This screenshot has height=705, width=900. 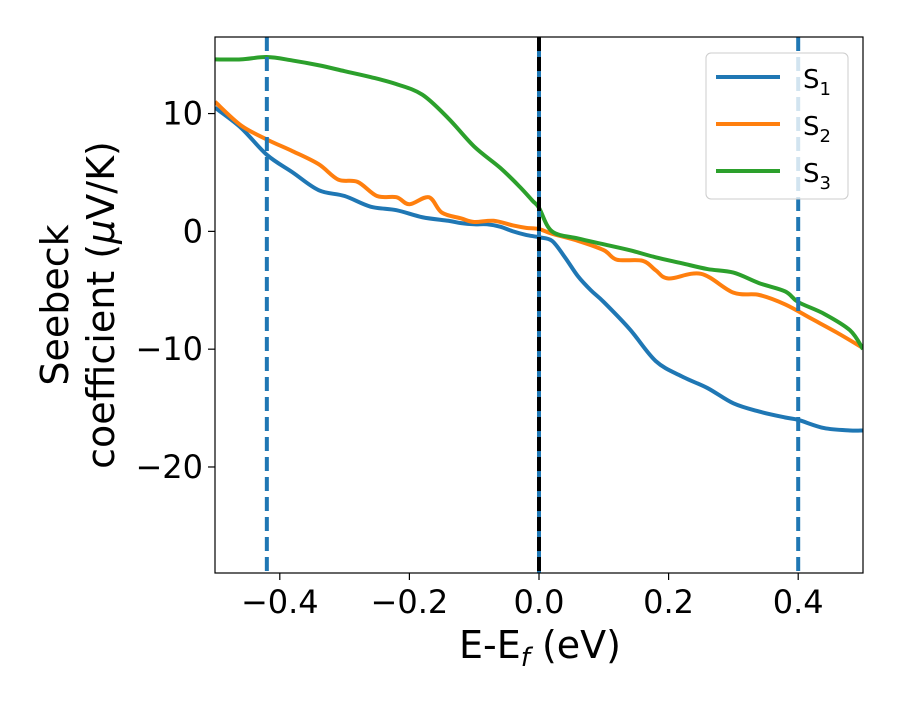 I want to click on x-axis-label-tail: (eV), so click(x=575, y=645).